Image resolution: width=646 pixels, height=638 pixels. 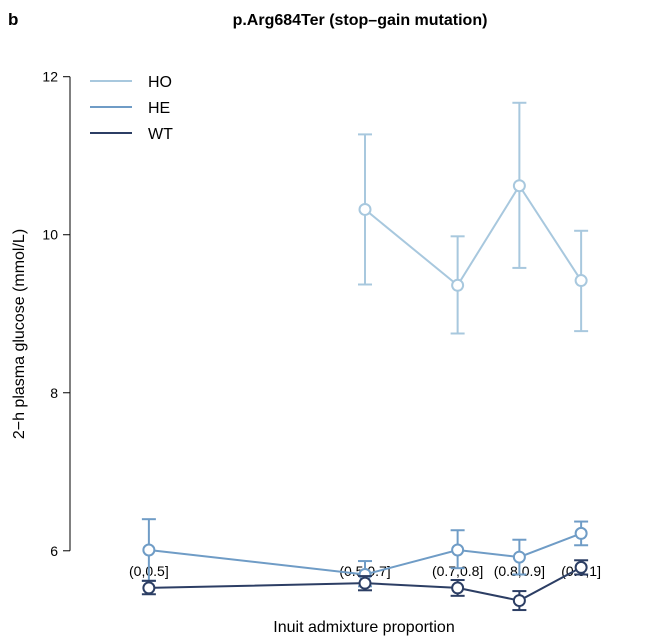 I want to click on y-tick-label: 12, so click(x=50, y=77).